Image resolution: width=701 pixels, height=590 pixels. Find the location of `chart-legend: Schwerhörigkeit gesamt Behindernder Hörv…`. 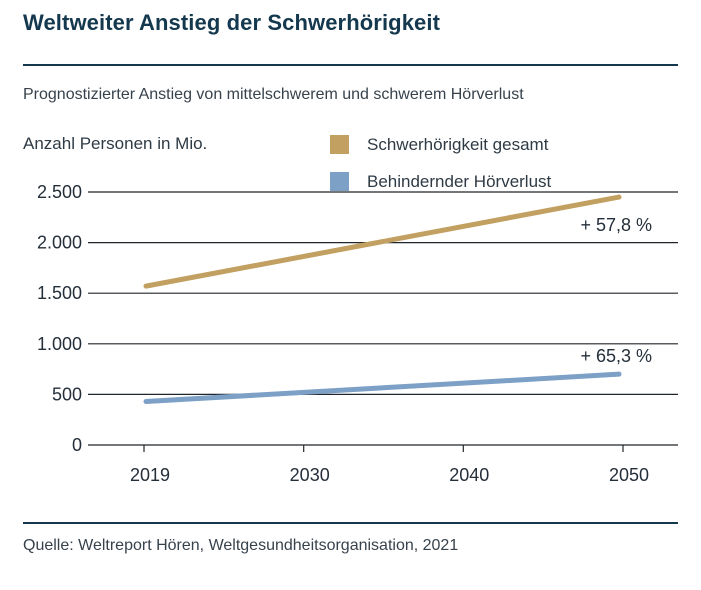

chart-legend: Schwerhörigkeit gesamt Behindernder Hörv… is located at coordinates (440, 172).